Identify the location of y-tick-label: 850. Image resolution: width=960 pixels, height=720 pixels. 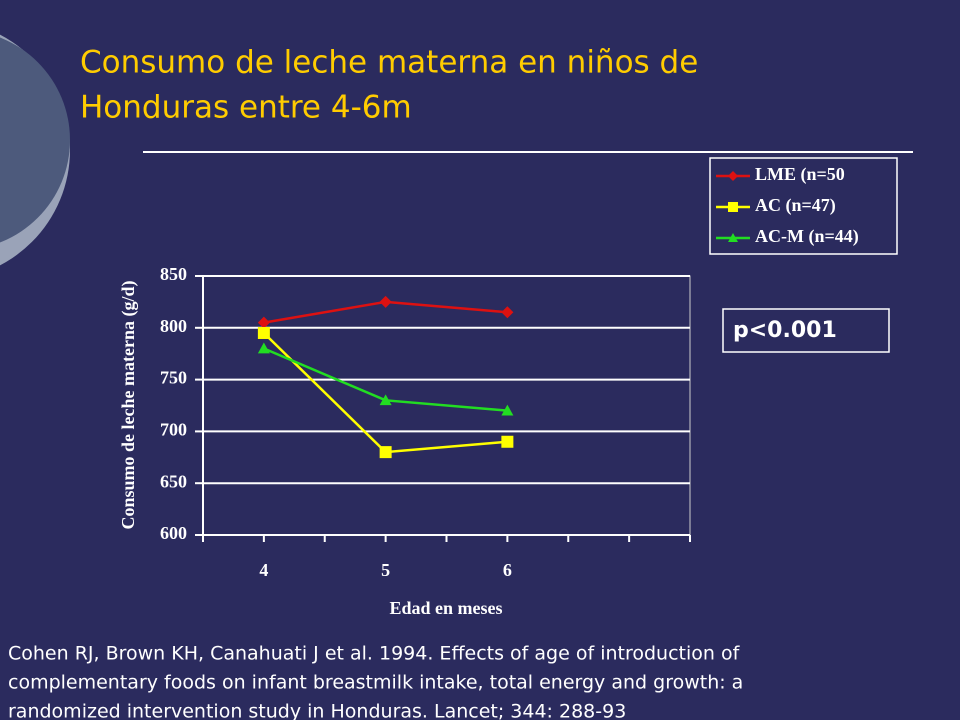
(173, 274).